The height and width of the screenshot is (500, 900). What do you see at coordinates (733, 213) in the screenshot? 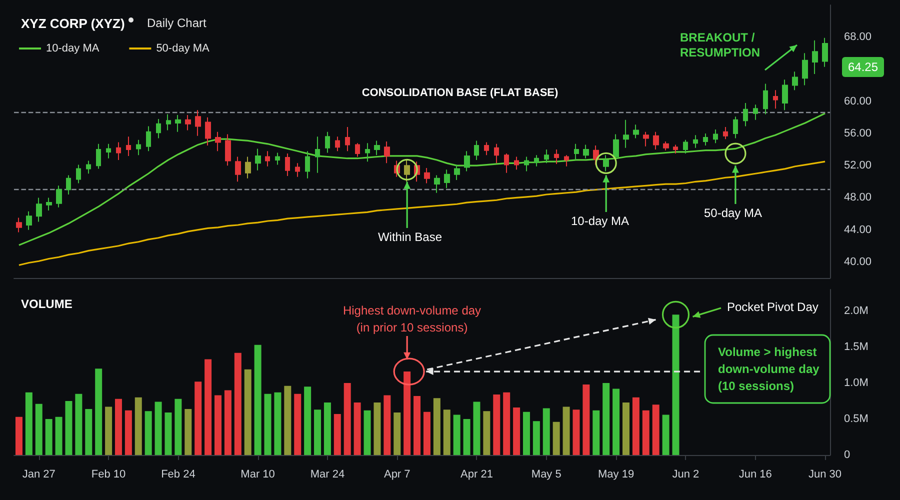
I see `annotation: 50-day MA` at bounding box center [733, 213].